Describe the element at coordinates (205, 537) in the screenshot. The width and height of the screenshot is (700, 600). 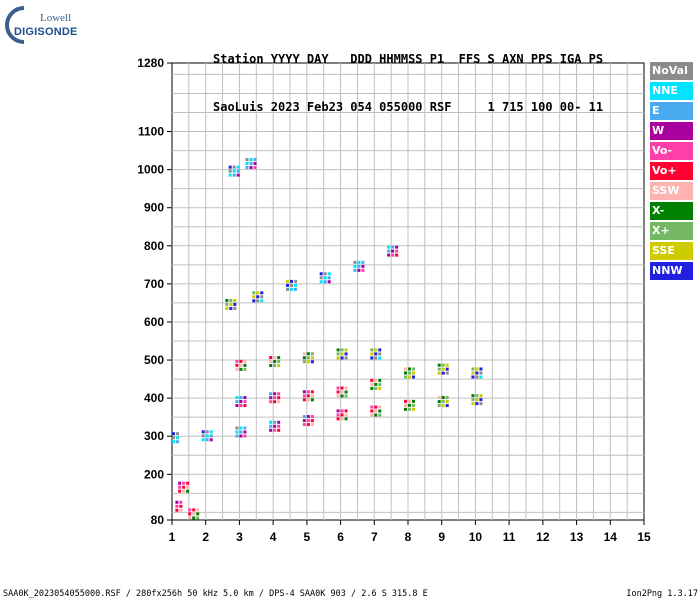
I see `x-tick-label: 2` at that location.